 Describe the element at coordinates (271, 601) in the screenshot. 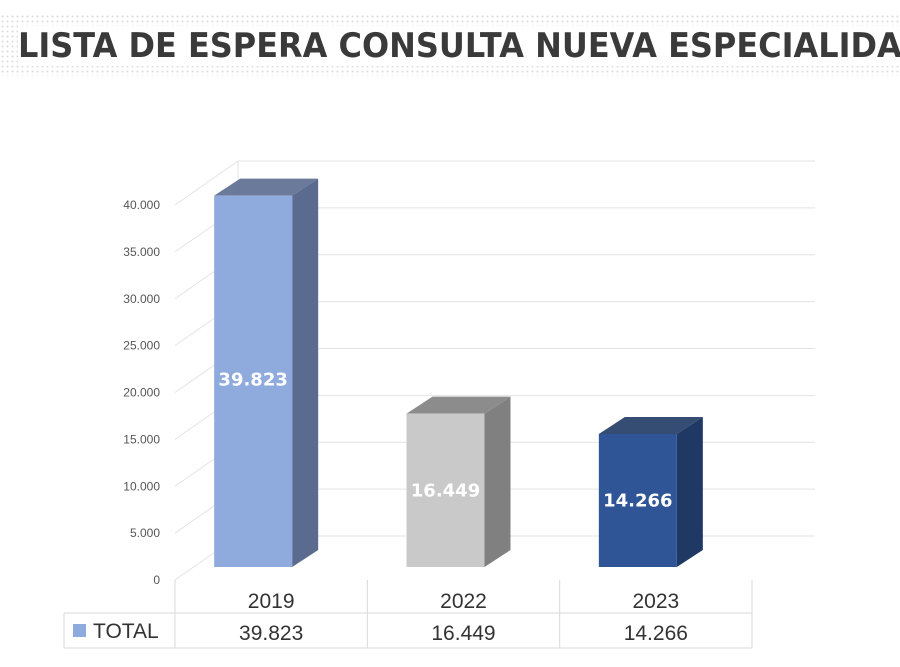

I see `x-tick-label: 2019` at that location.